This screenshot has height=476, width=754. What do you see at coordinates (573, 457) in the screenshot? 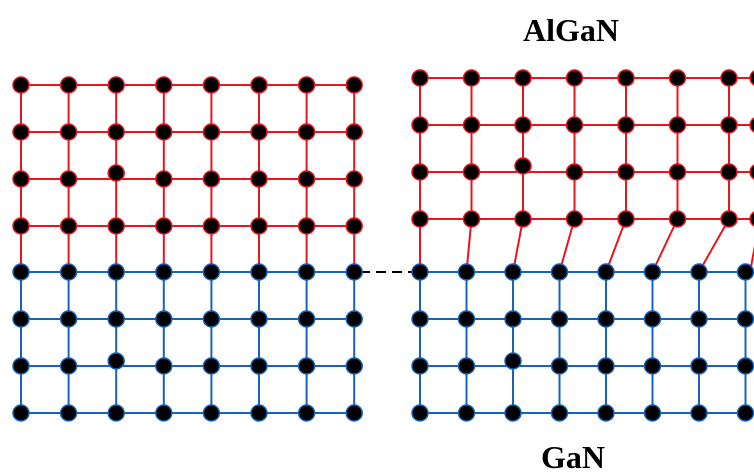
I see `gan-label: GaN` at bounding box center [573, 457].